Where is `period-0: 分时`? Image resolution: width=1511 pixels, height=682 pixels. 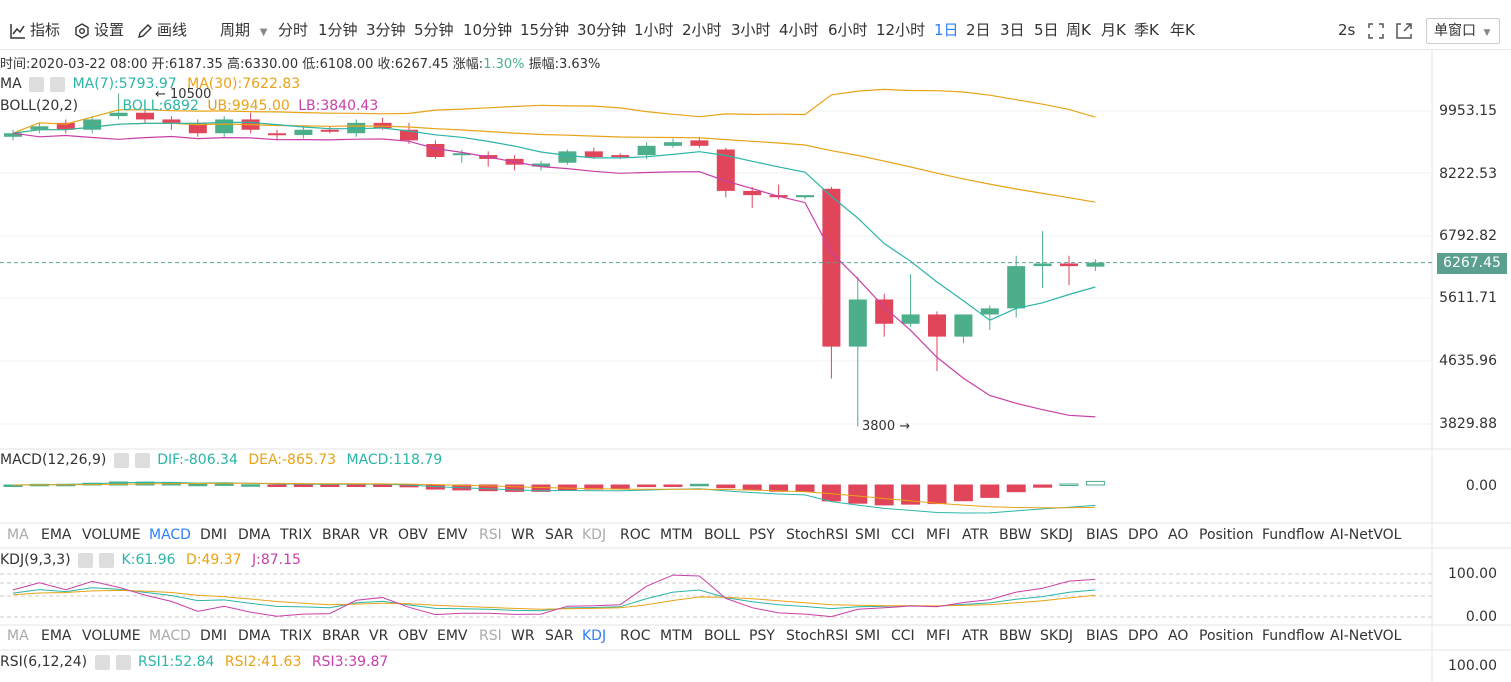 period-0: 分时 is located at coordinates (293, 30).